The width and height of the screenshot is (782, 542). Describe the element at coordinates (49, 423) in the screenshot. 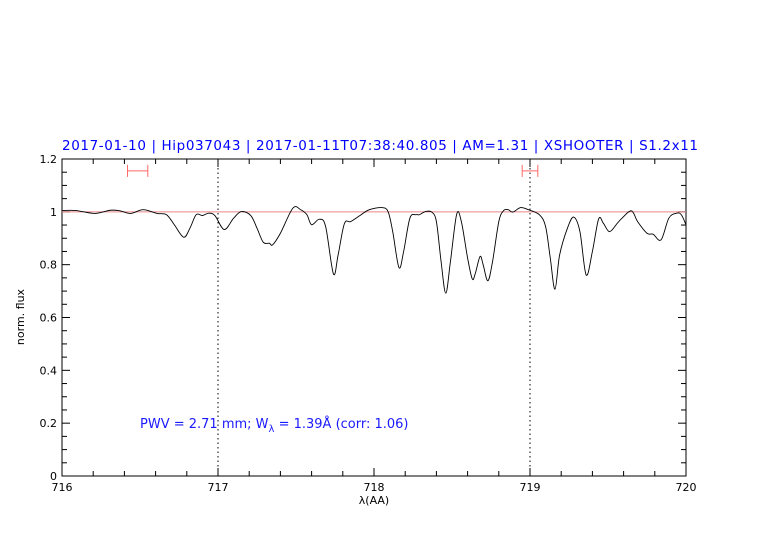

I see `y-tick-label: 0.2` at that location.